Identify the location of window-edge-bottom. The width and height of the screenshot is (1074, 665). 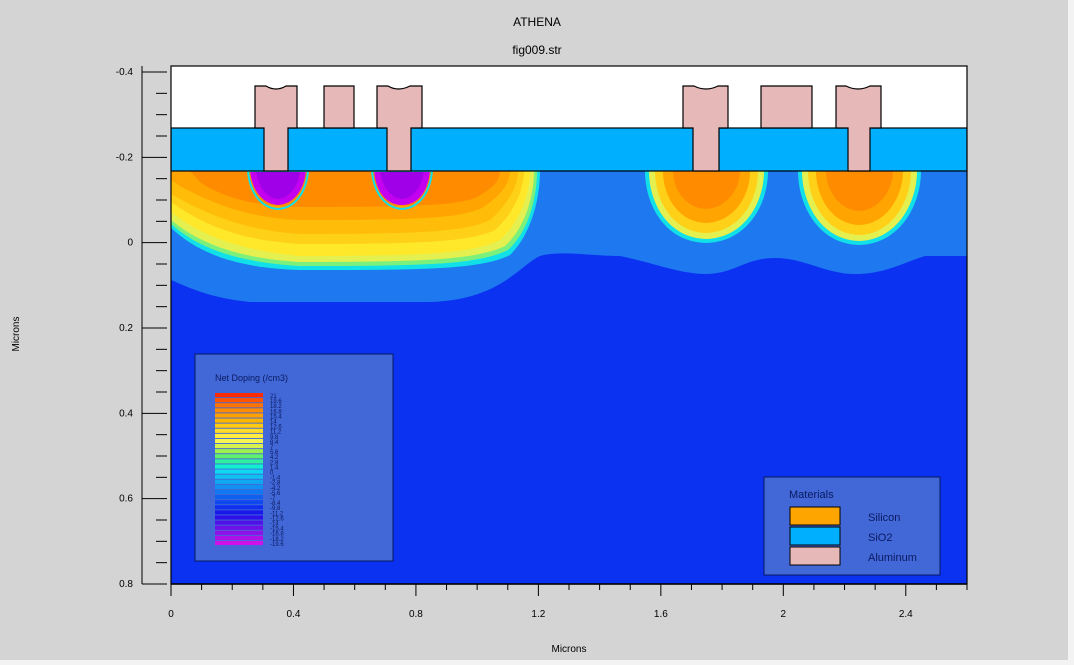
(537, 662).